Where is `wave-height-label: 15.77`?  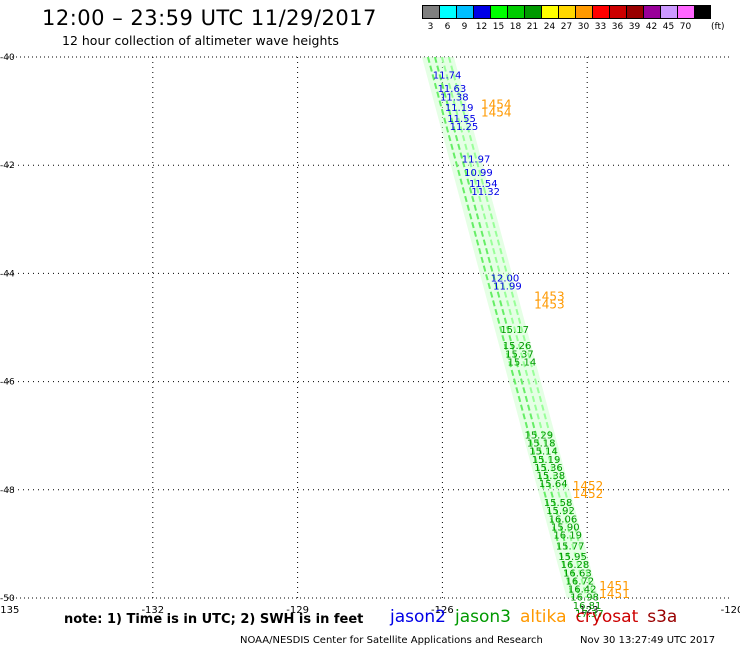
wave-height-label: 15.77 is located at coordinates (570, 546).